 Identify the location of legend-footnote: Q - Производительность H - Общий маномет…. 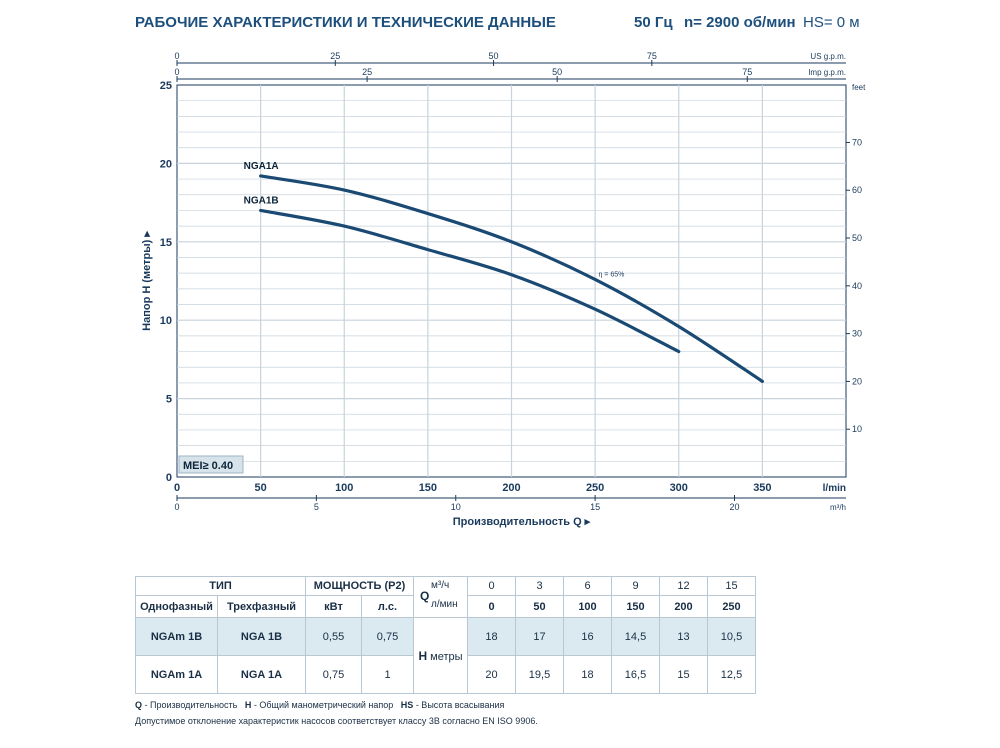
(319, 705).